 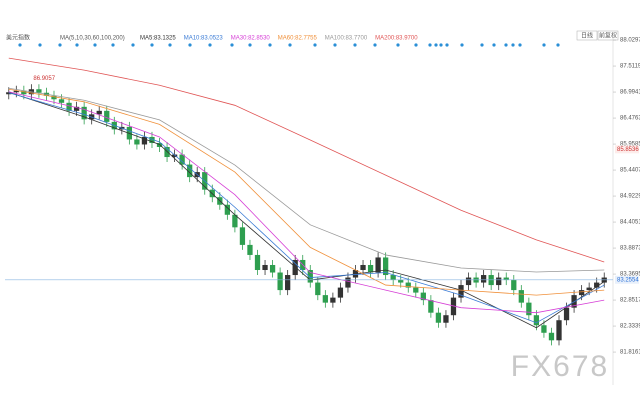 I want to click on toolbar-label: 日线, so click(x=587, y=36).